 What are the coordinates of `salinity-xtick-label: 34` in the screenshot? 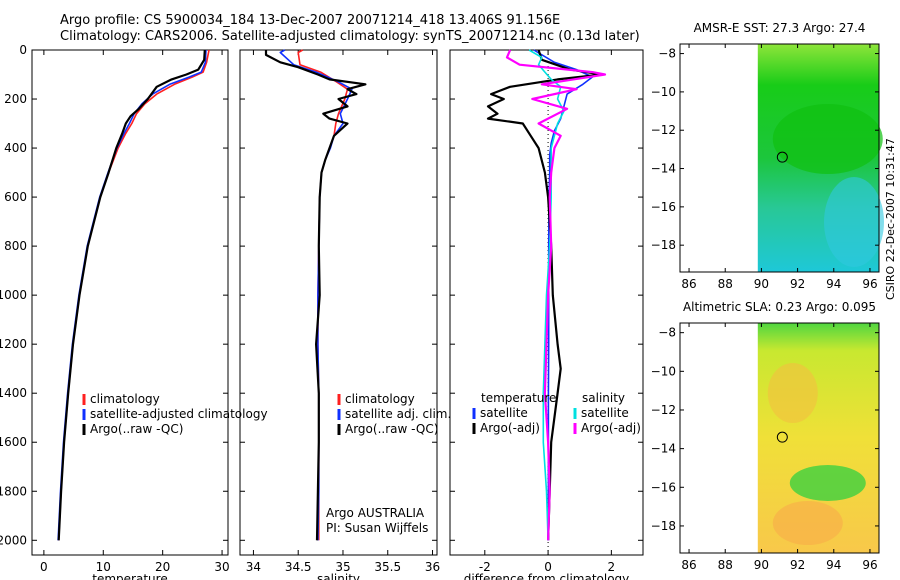 It's located at (253, 567).